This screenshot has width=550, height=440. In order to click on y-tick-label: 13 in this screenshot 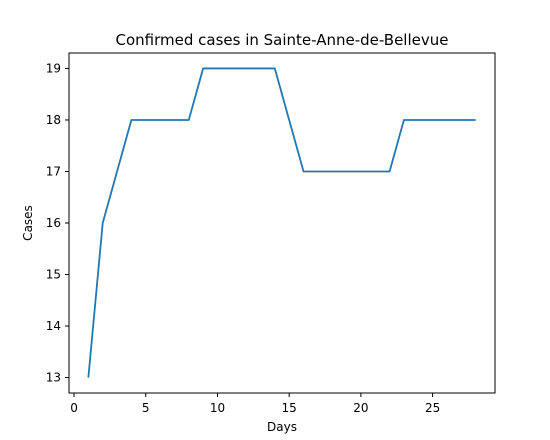, I will do `click(53, 378)`.